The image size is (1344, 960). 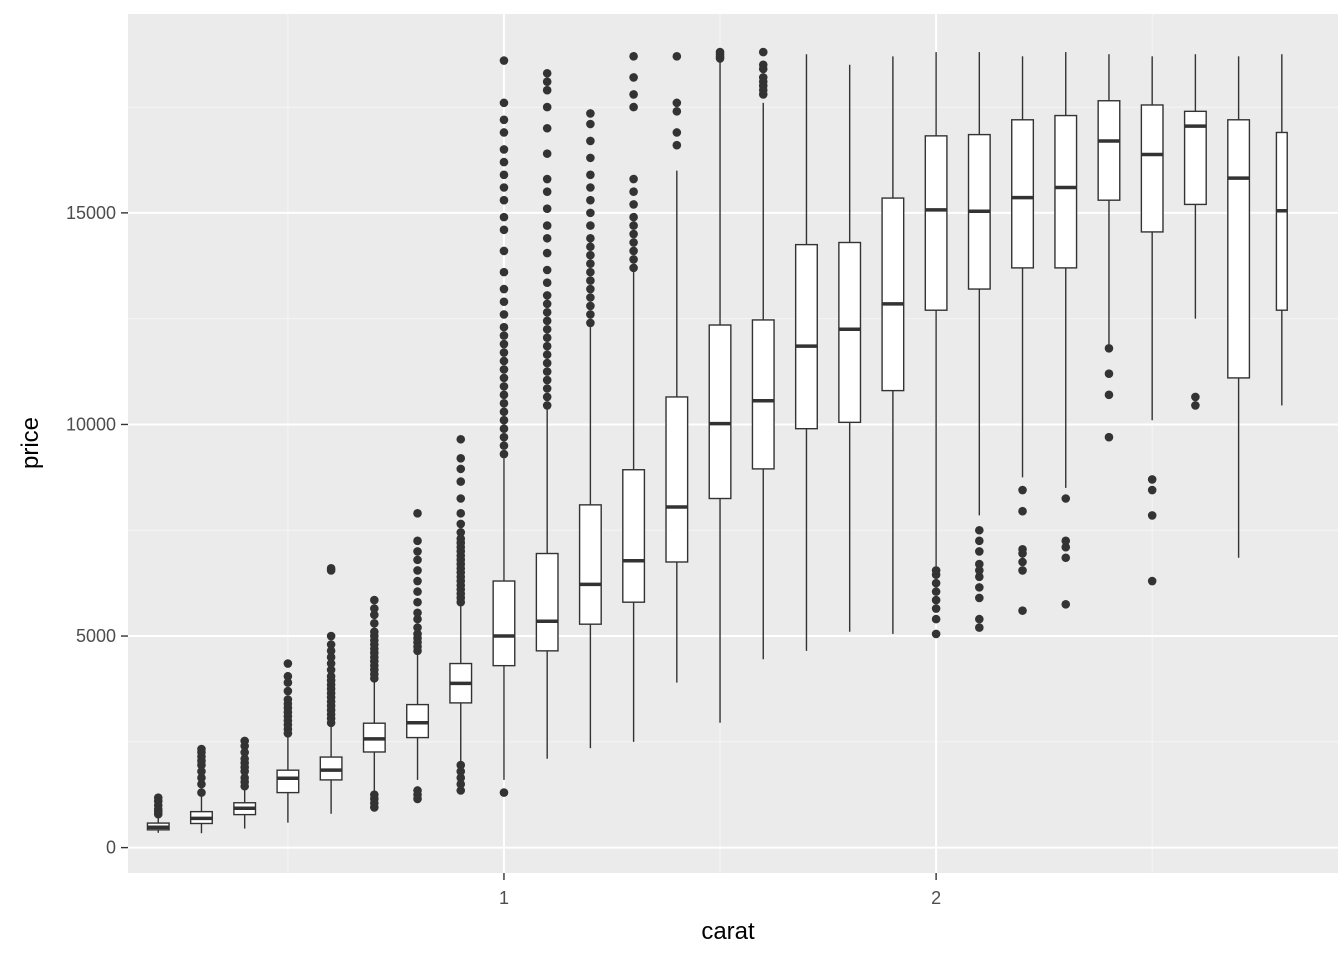 I want to click on y-tick-label: 10000, so click(x=91, y=424).